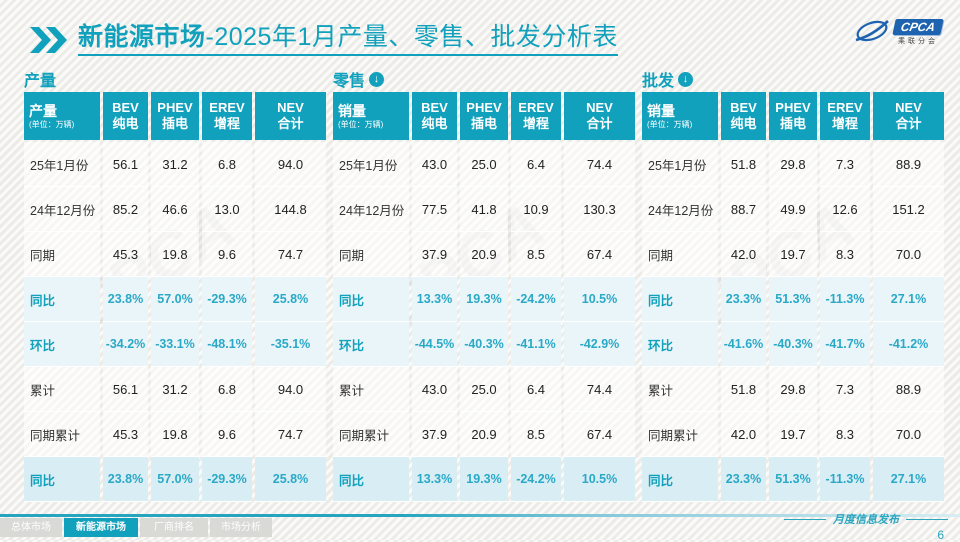 The width and height of the screenshot is (960, 542). I want to click on value-cell: 31.2, so click(175, 164).